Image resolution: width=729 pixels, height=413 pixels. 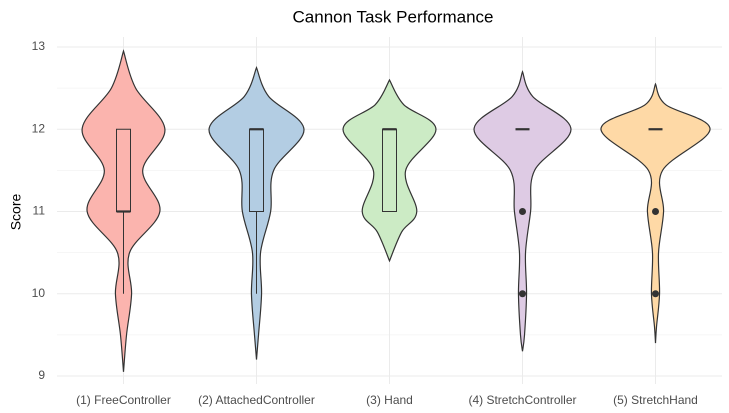 I want to click on y-tick-label: 11, so click(x=39, y=211).